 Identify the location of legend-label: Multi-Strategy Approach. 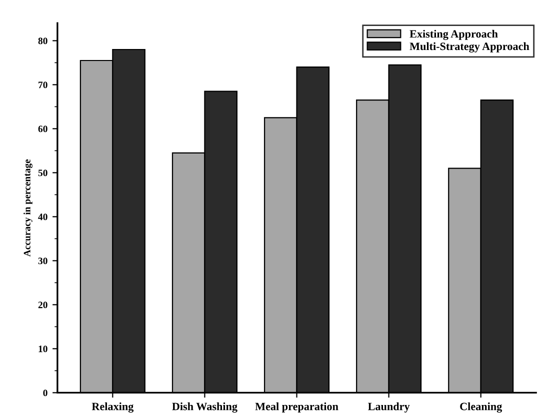
(470, 47).